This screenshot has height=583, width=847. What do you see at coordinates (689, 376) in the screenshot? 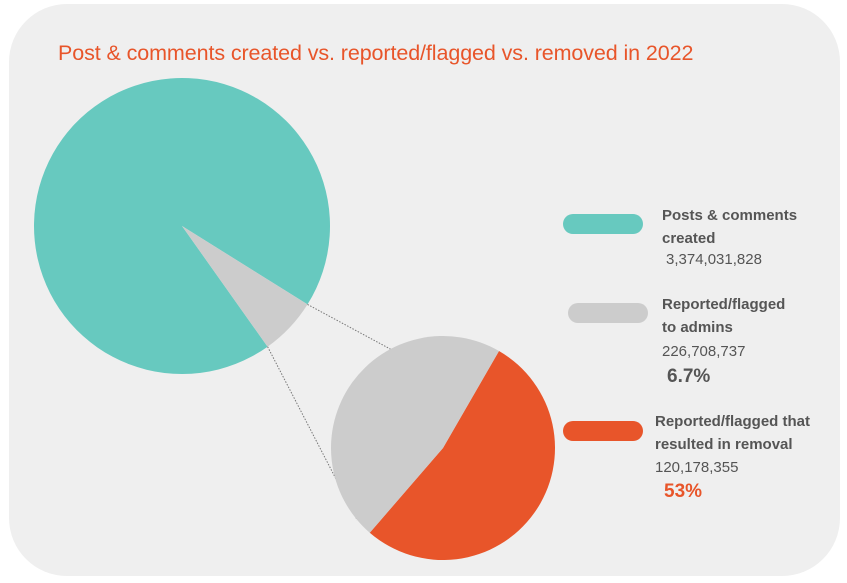
I see `legend-pct-reported: 6.7%` at bounding box center [689, 376].